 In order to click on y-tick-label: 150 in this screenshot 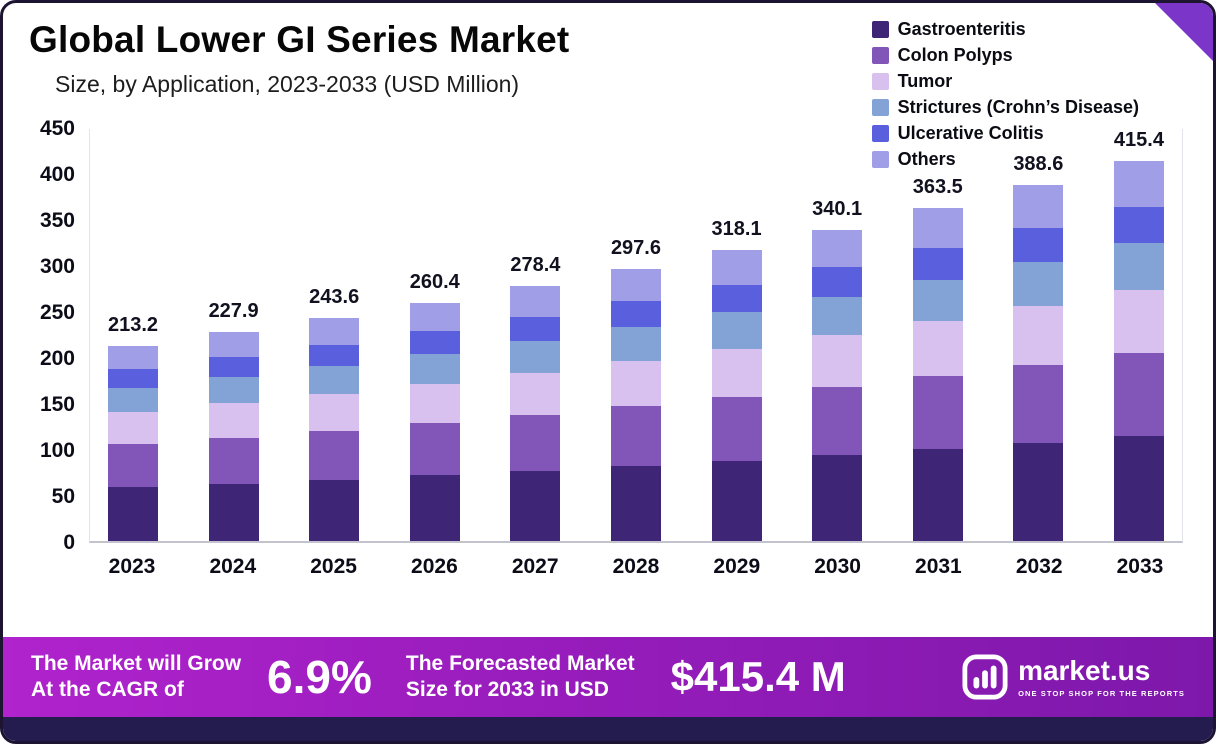, I will do `click(57, 405)`.